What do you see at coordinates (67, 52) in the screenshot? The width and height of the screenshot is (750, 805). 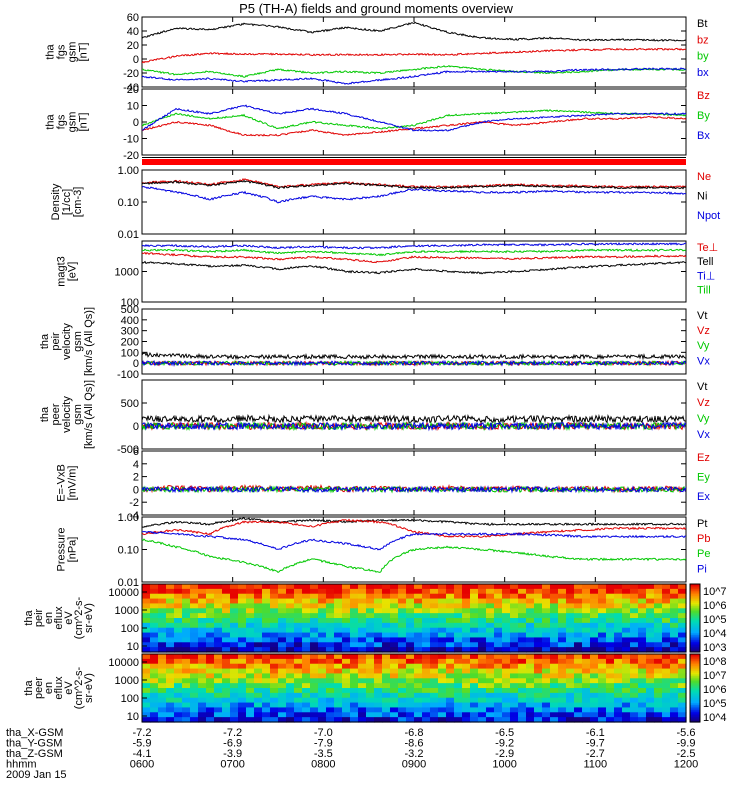 I see `y-axis-label: thafgsgsm[nT]` at bounding box center [67, 52].